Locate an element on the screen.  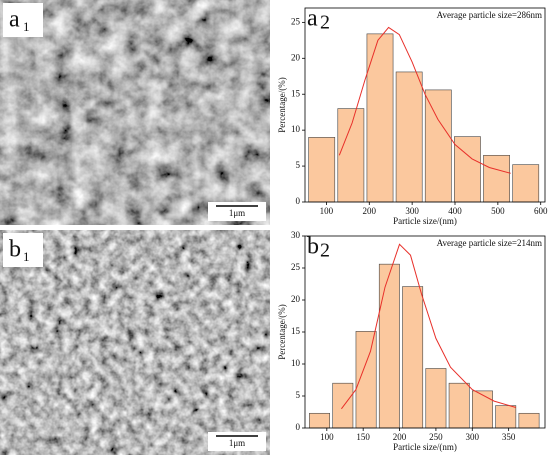
annotation: Average particle size=286nm is located at coordinates (489, 15).